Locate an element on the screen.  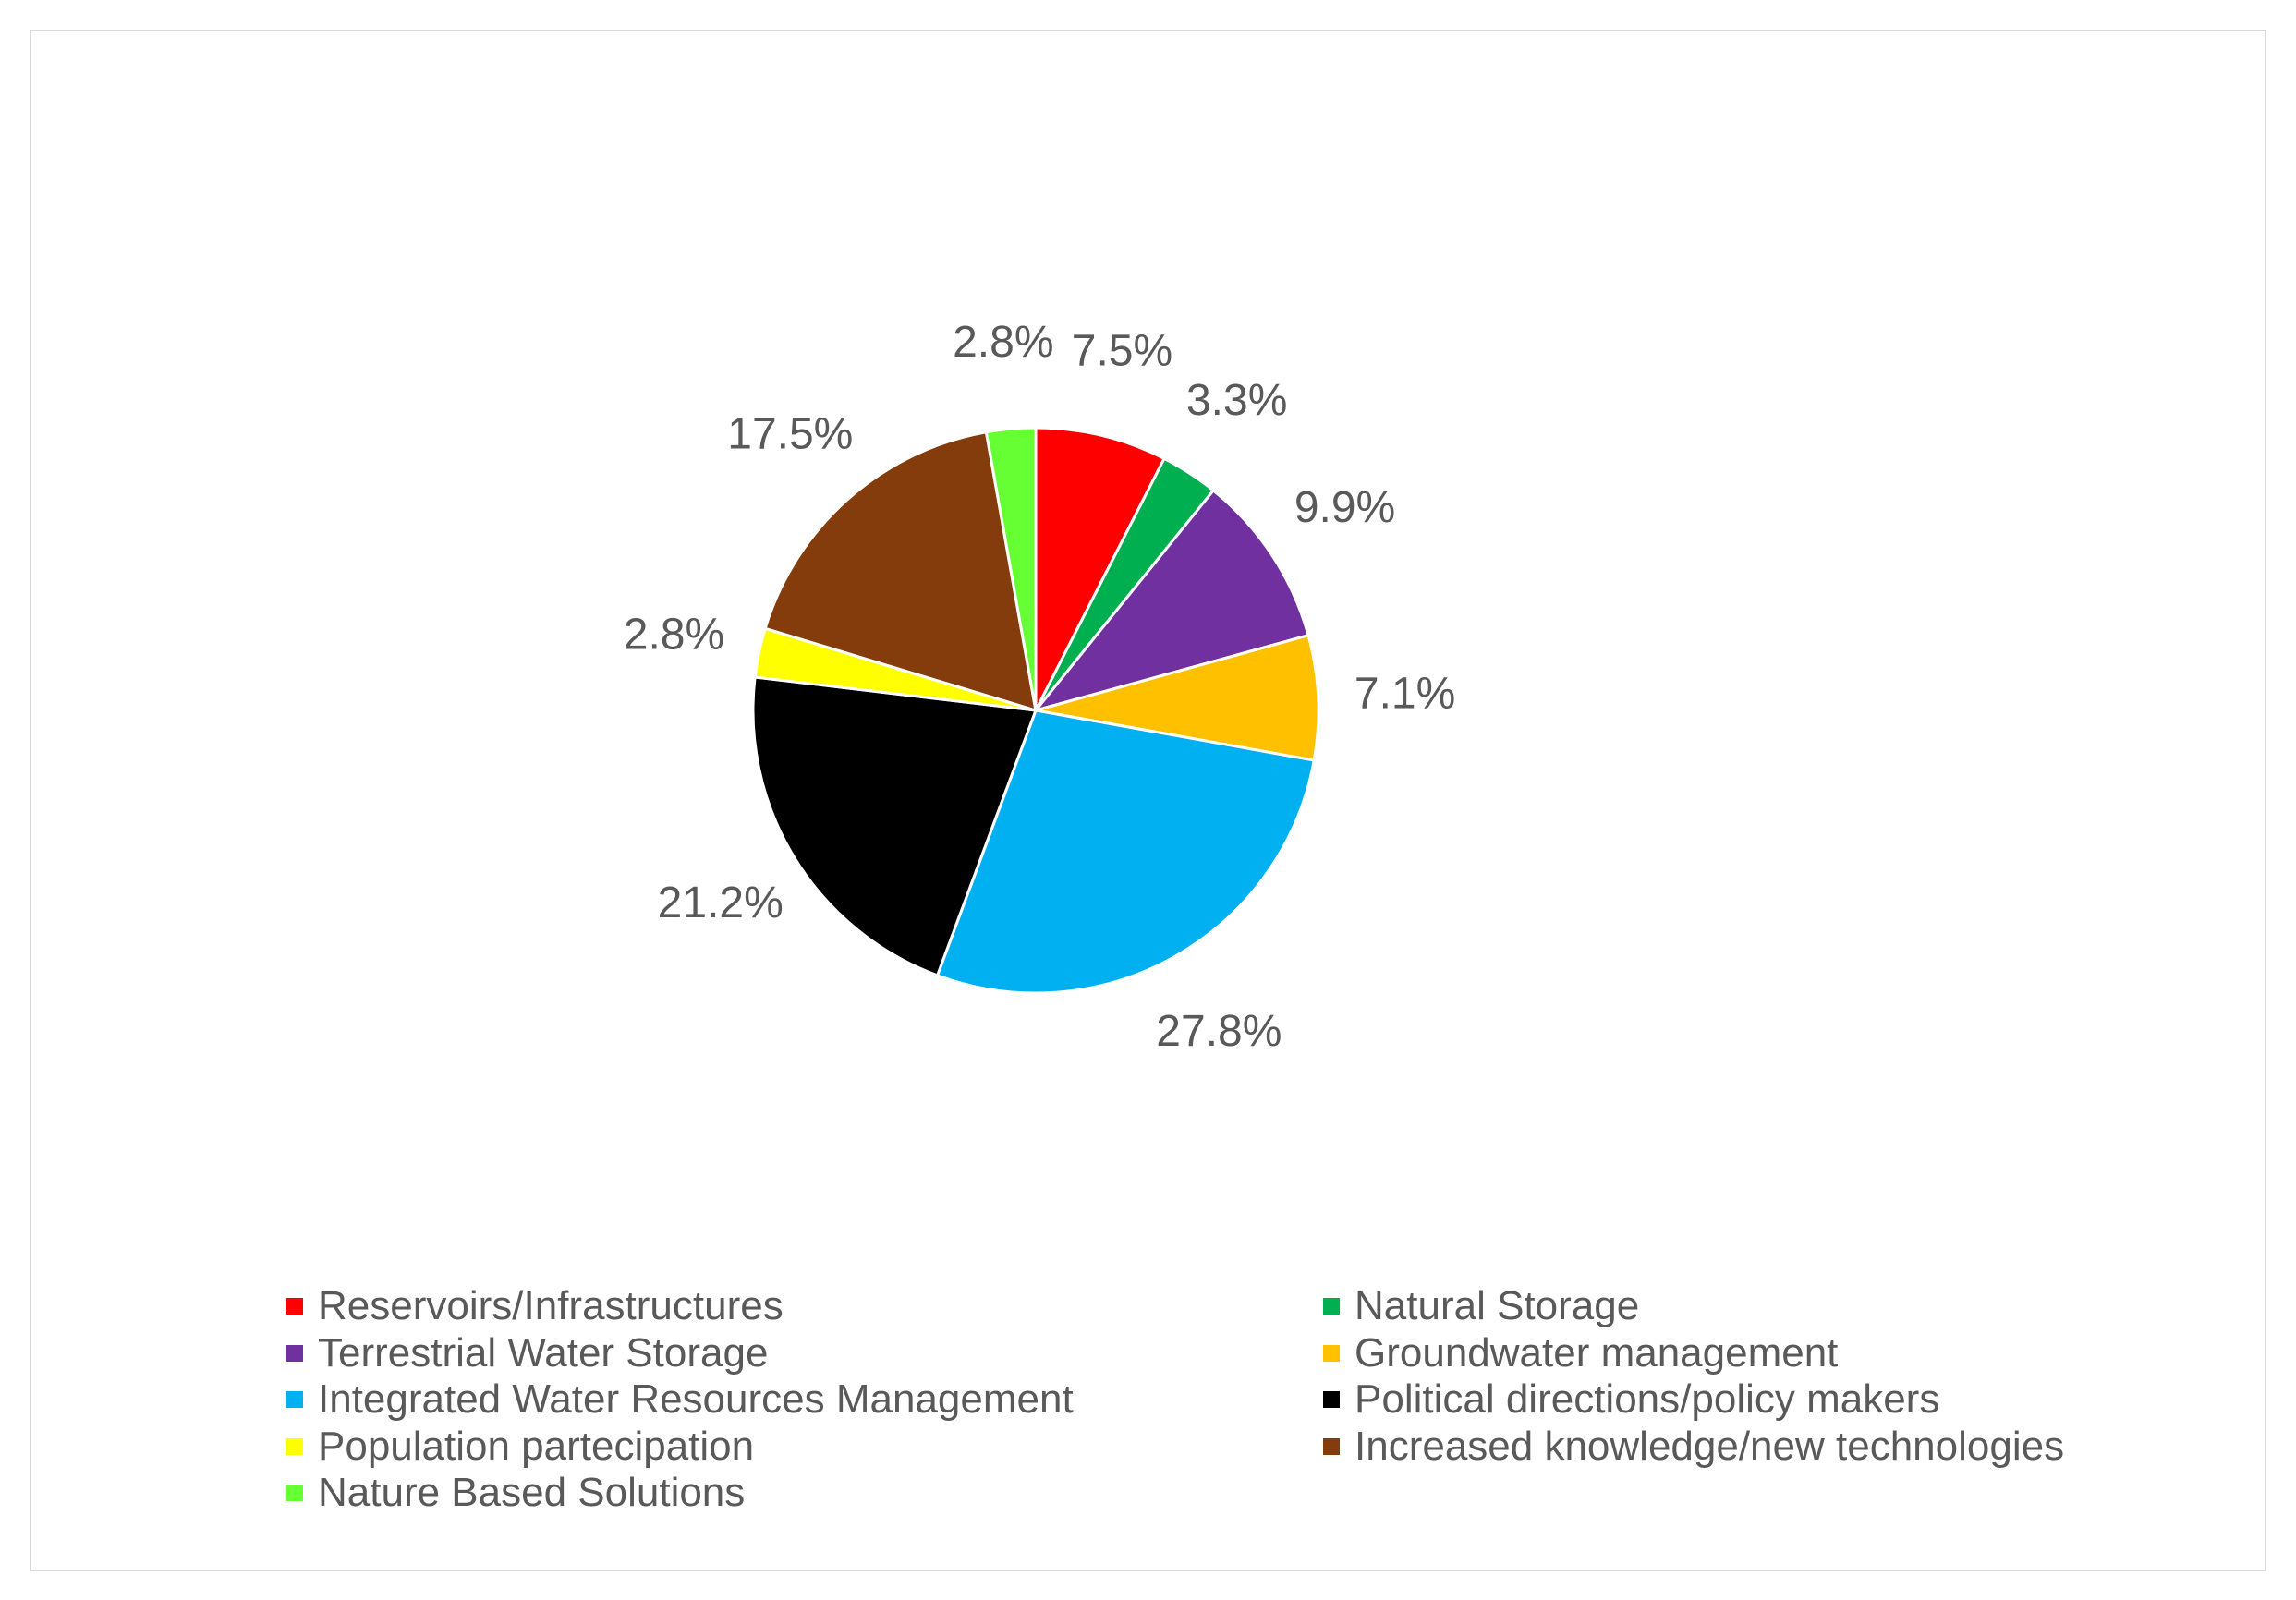
pie-slice-groundwater-management is located at coordinates (1177, 697).